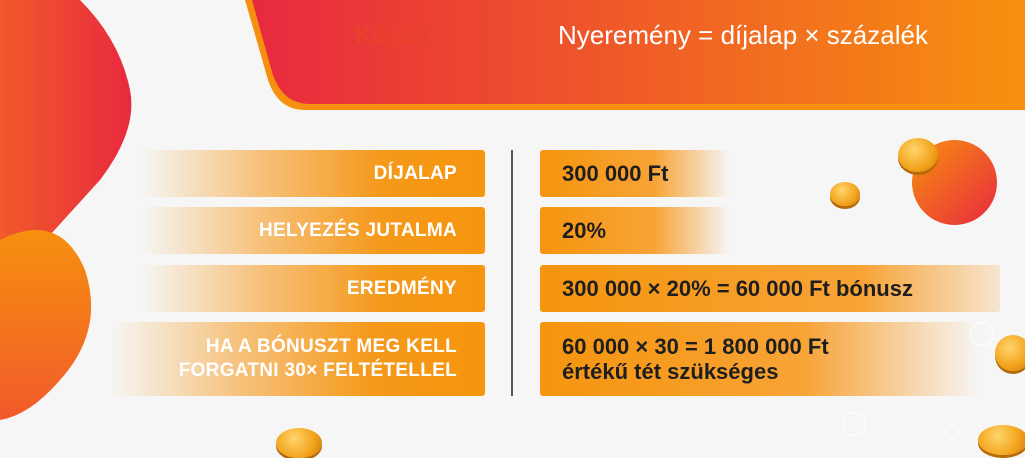 This screenshot has width=1025, height=458. I want to click on row-value-helyezes: 20%, so click(635, 230).